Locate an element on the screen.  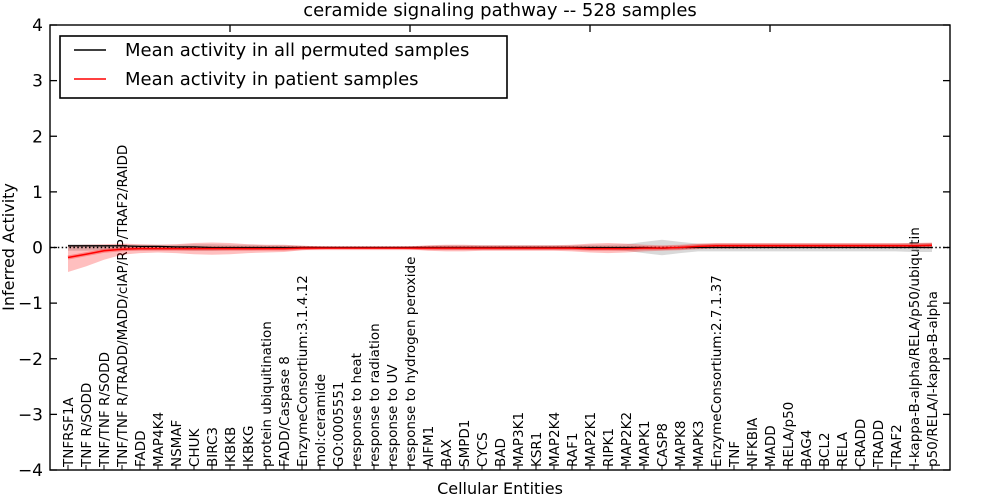
x-tick-label: MAP2K2 is located at coordinates (627, 439).